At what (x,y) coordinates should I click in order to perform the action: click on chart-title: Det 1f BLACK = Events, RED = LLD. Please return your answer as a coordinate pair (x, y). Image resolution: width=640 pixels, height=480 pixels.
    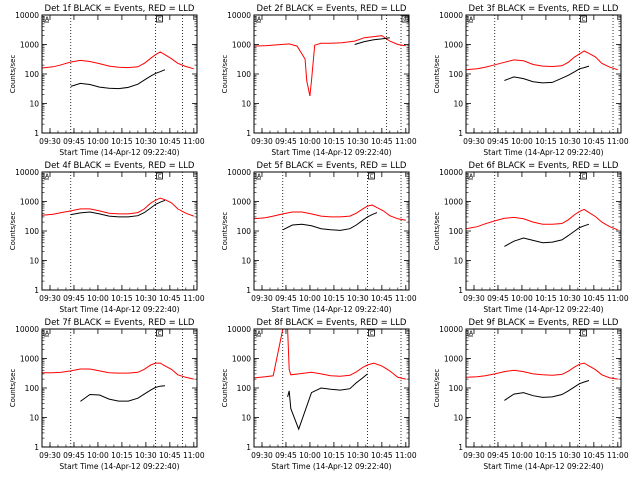
    Looking at the image, I should click on (120, 9).